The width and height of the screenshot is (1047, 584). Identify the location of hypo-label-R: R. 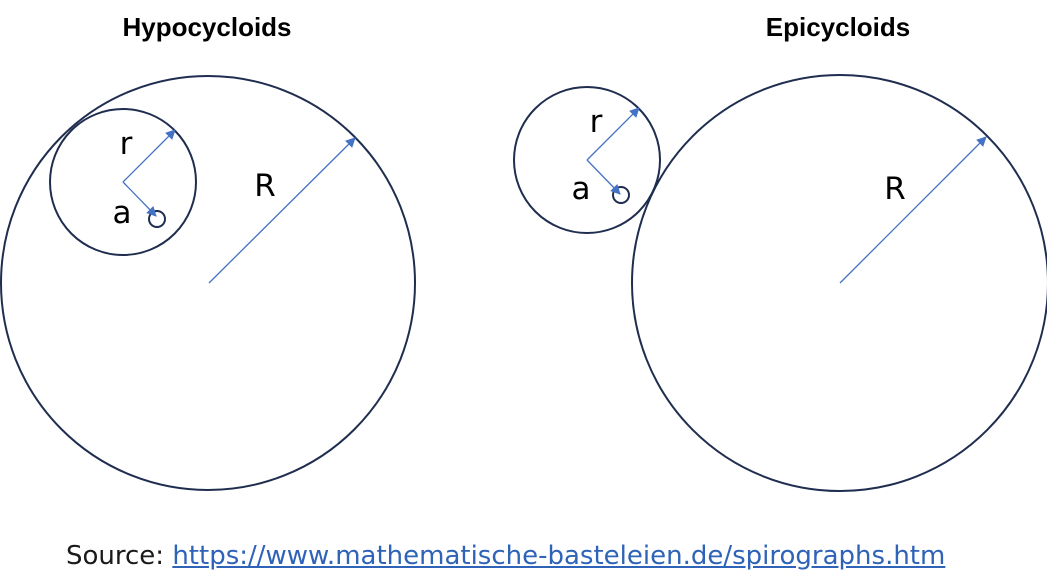
(265, 186).